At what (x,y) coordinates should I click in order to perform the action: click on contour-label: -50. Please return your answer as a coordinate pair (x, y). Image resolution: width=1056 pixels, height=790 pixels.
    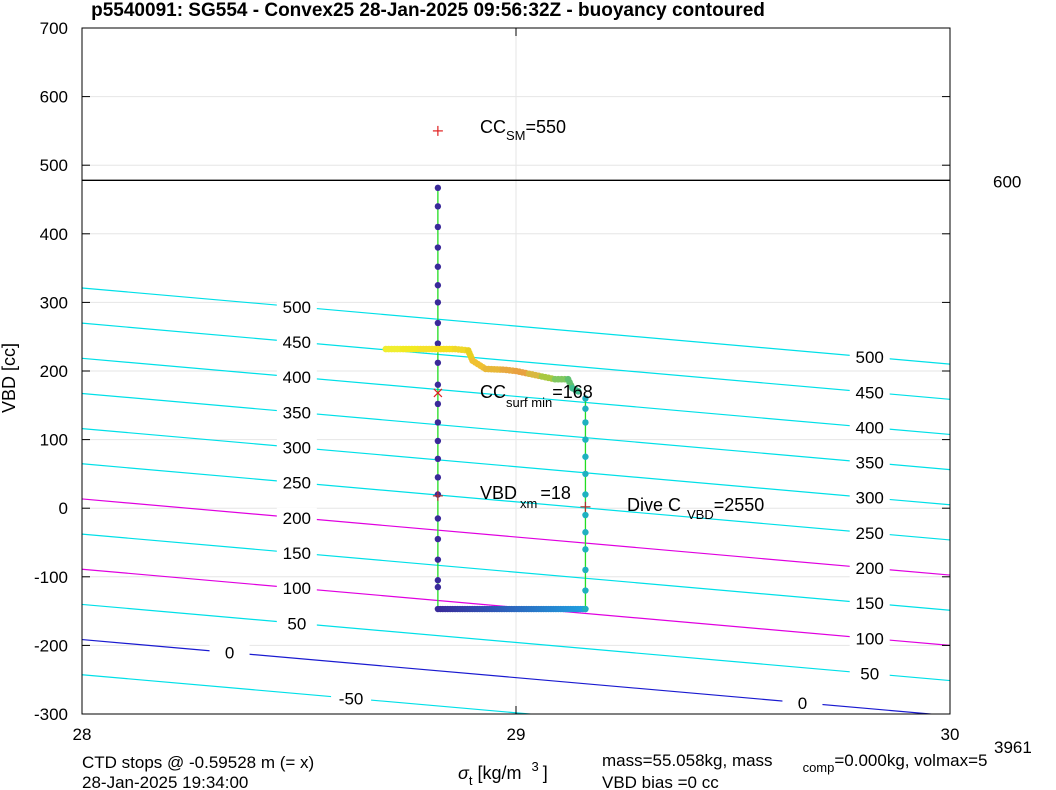
    Looking at the image, I should click on (351, 698).